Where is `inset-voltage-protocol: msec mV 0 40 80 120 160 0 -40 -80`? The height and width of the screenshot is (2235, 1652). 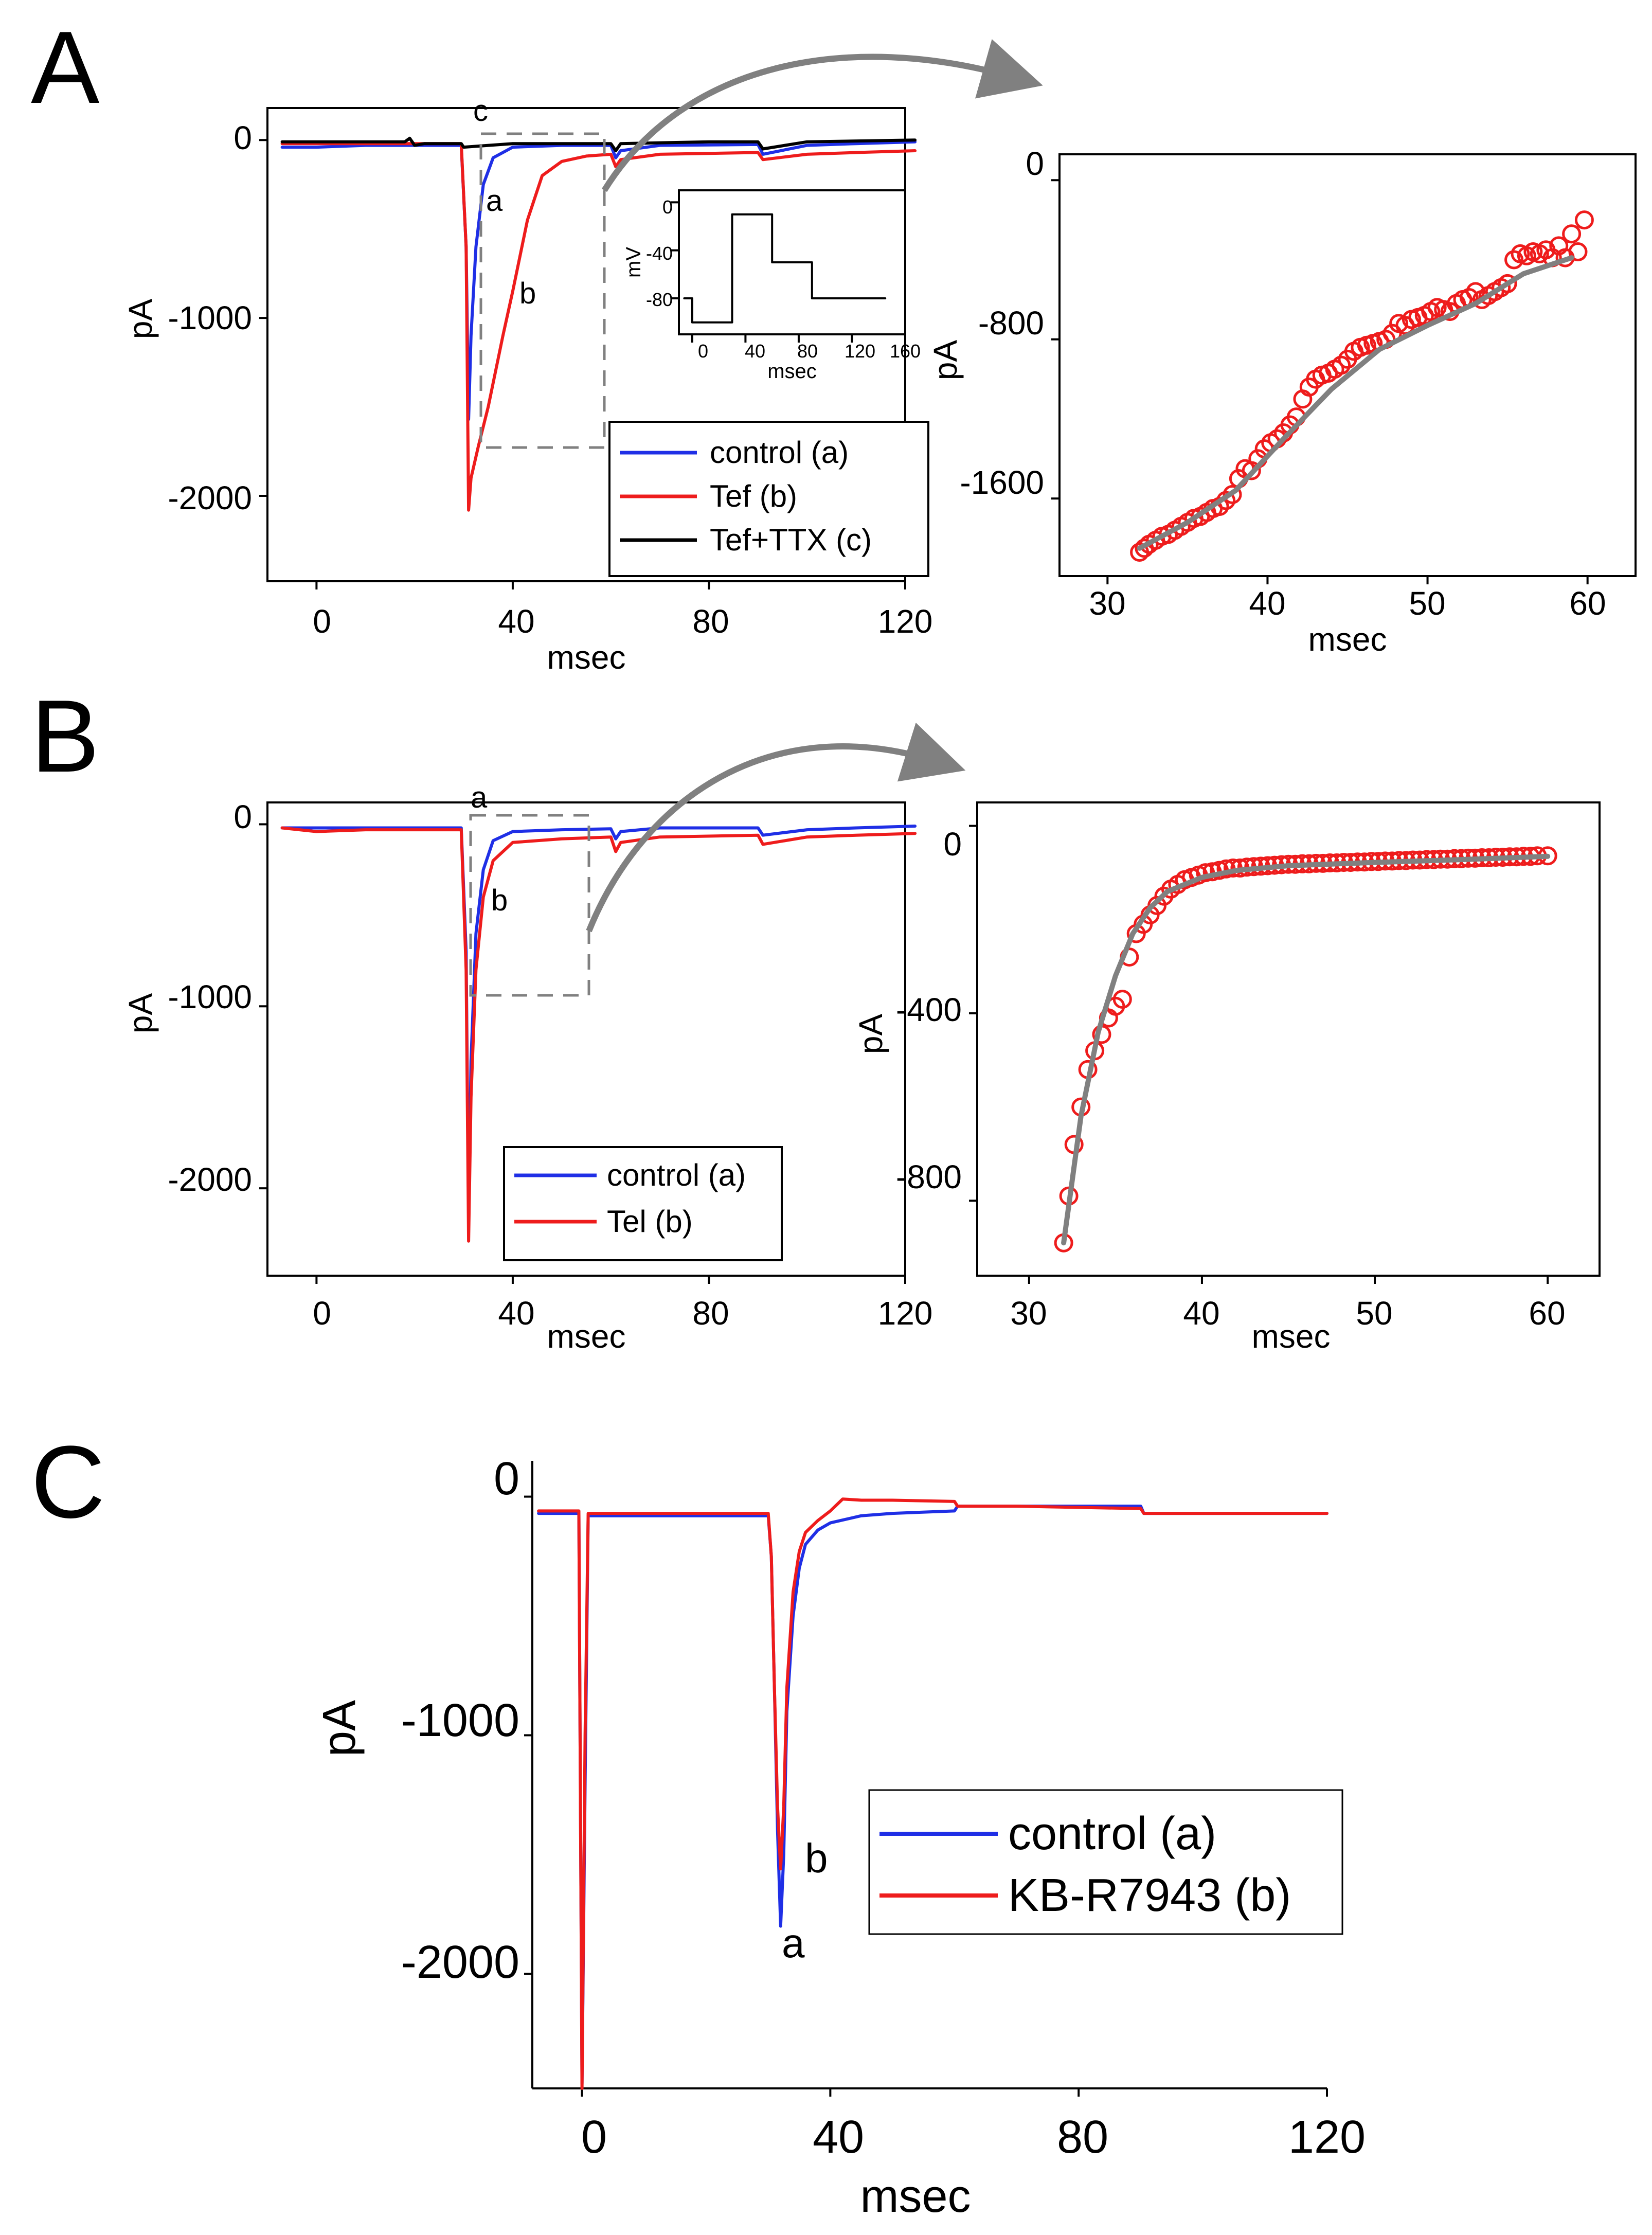
inset-voltage-protocol: msec mV 0 40 80 120 160 0 -40 -80 is located at coordinates (771, 286).